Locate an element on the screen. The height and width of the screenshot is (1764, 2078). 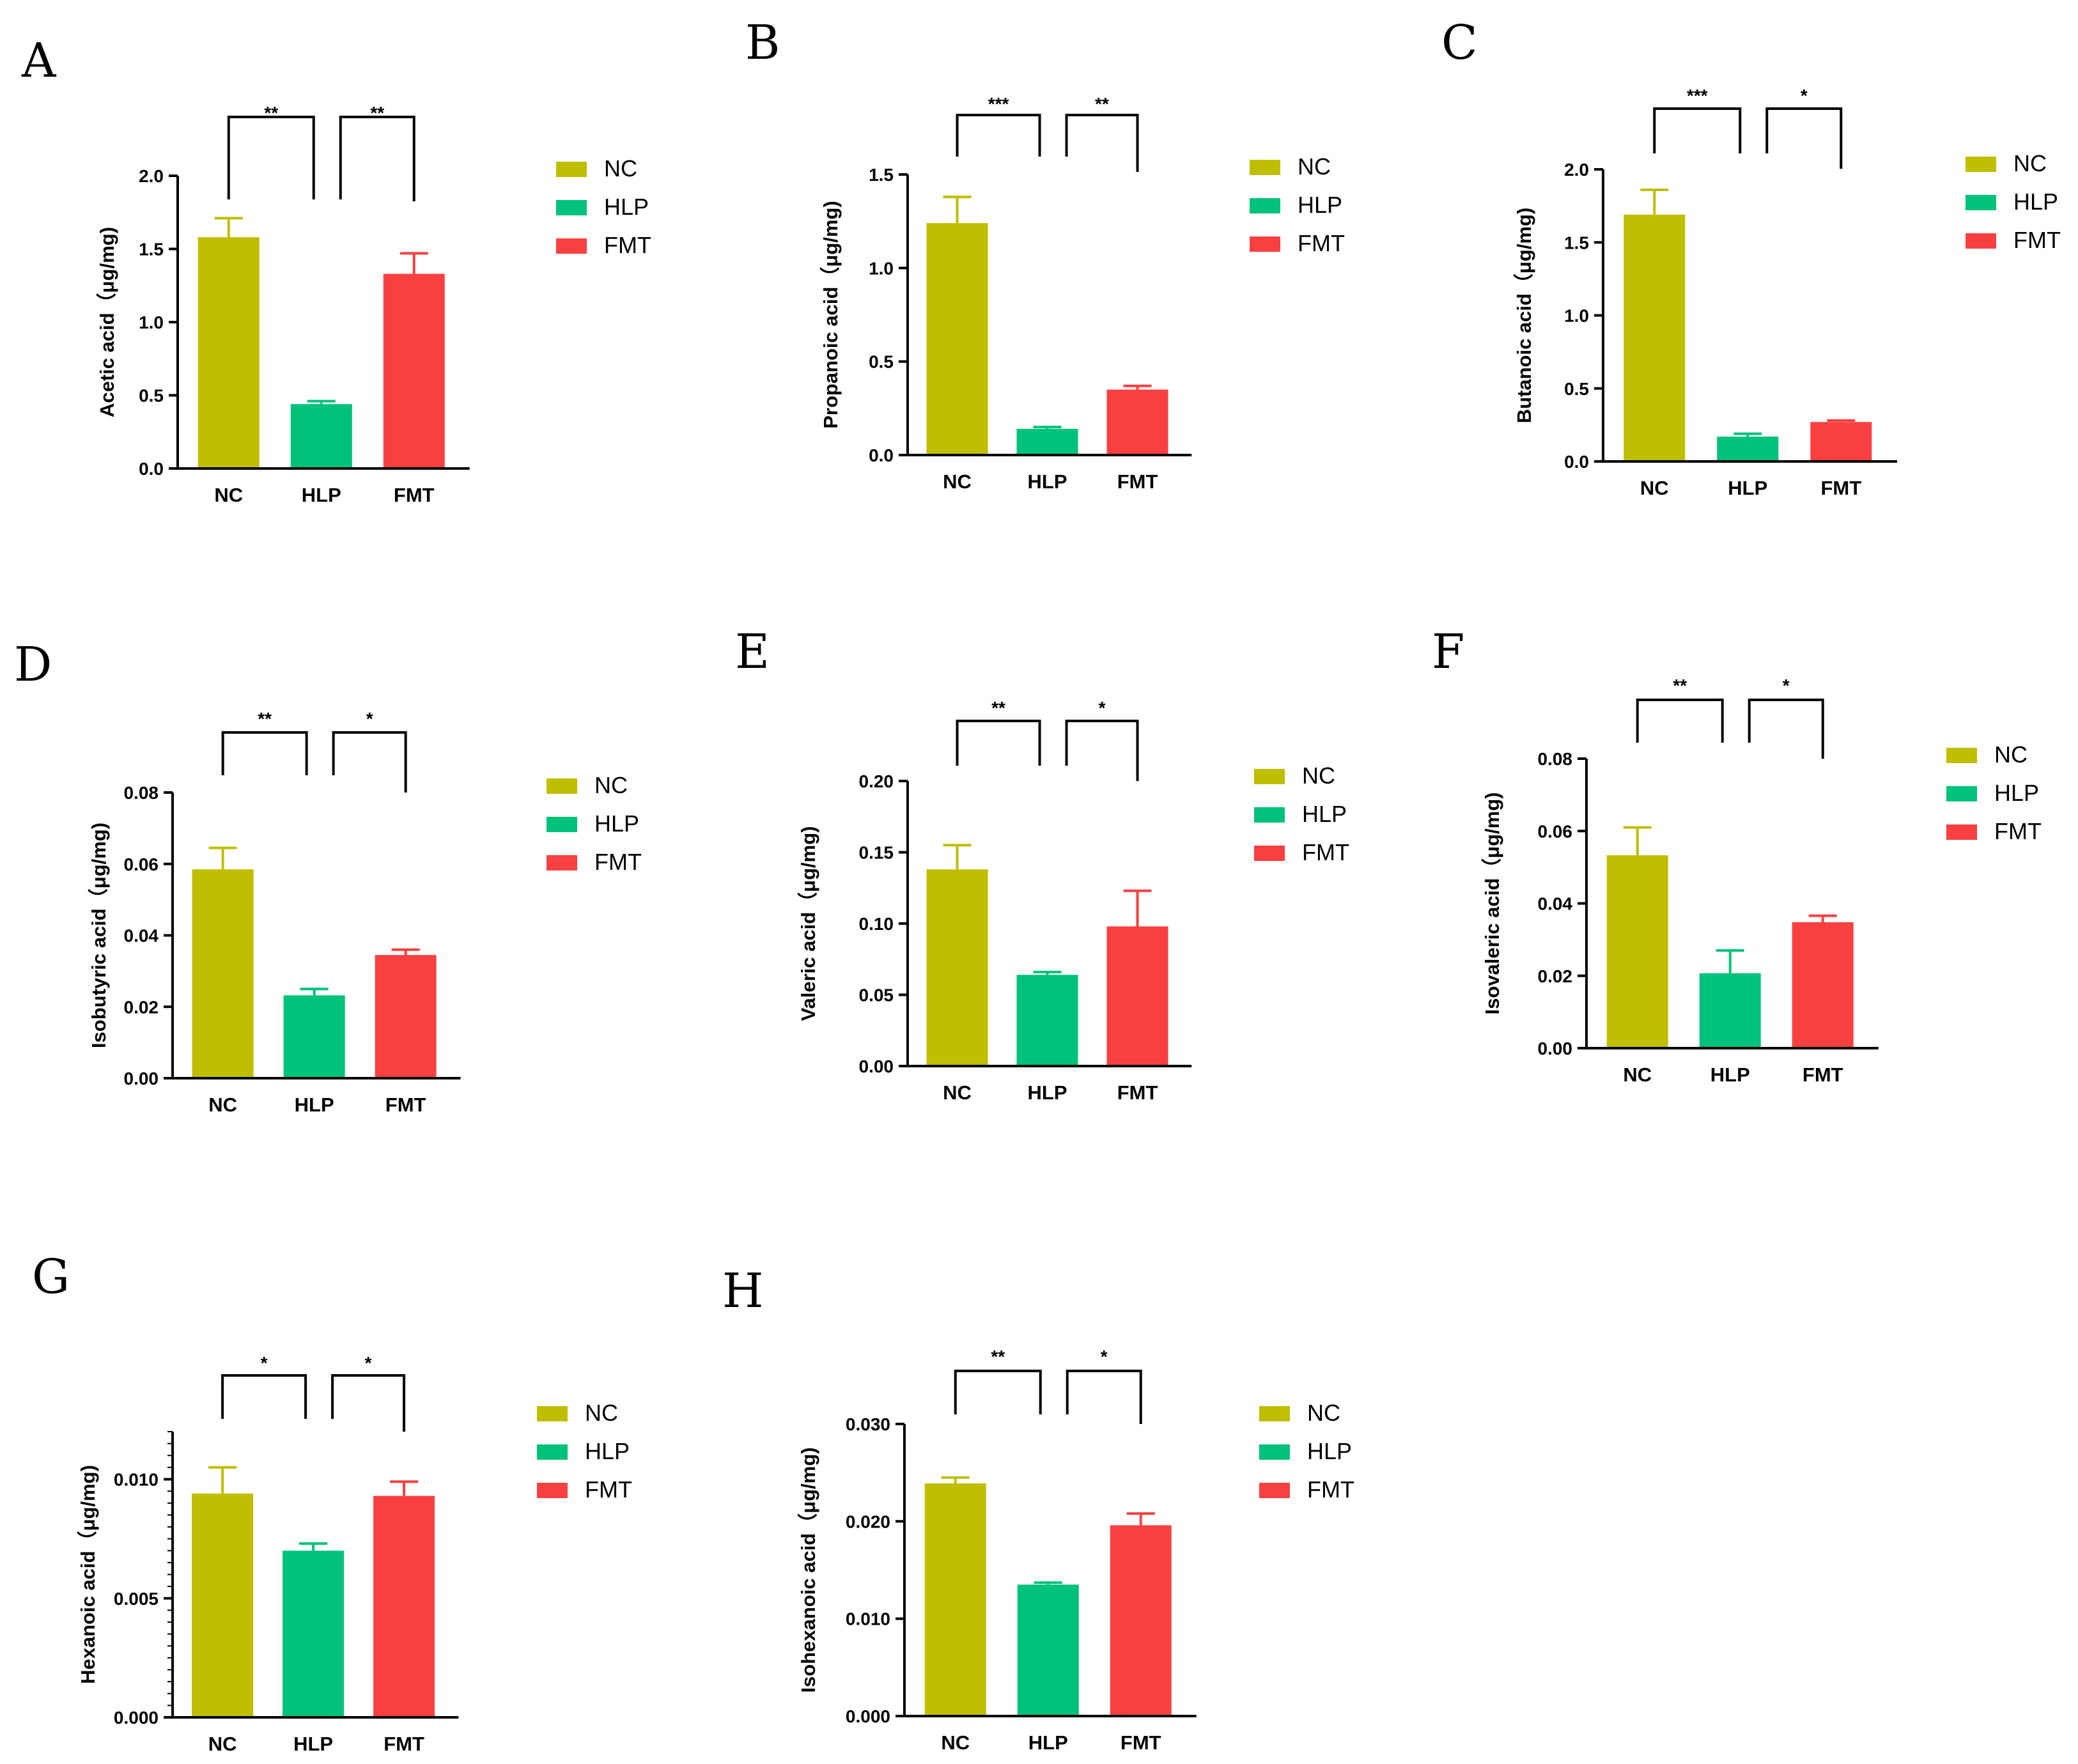
panel-letter: A is located at coordinates (39, 60).